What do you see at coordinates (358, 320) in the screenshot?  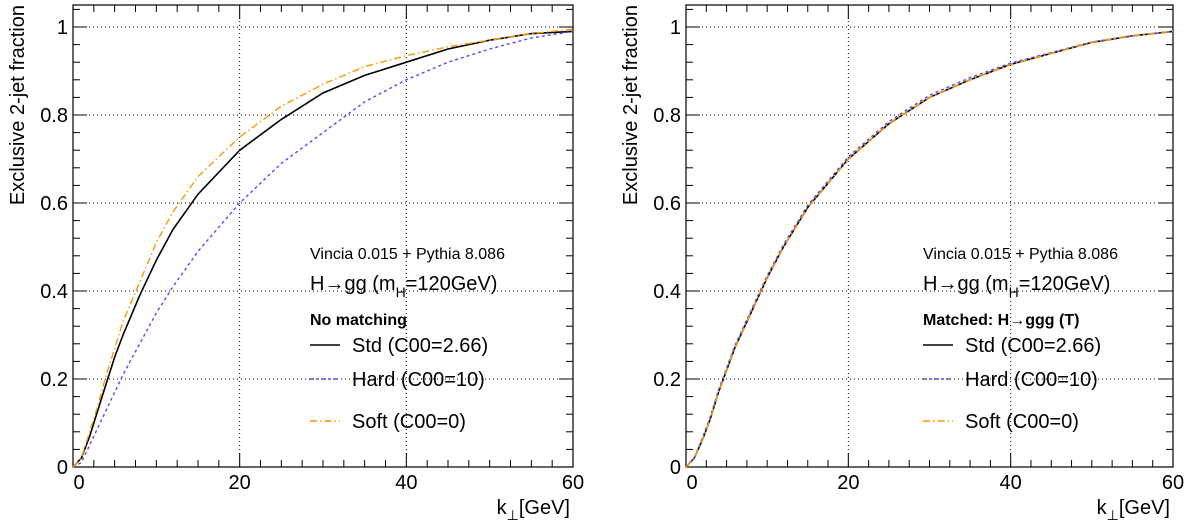 I see `annotation-matching: No matching` at bounding box center [358, 320].